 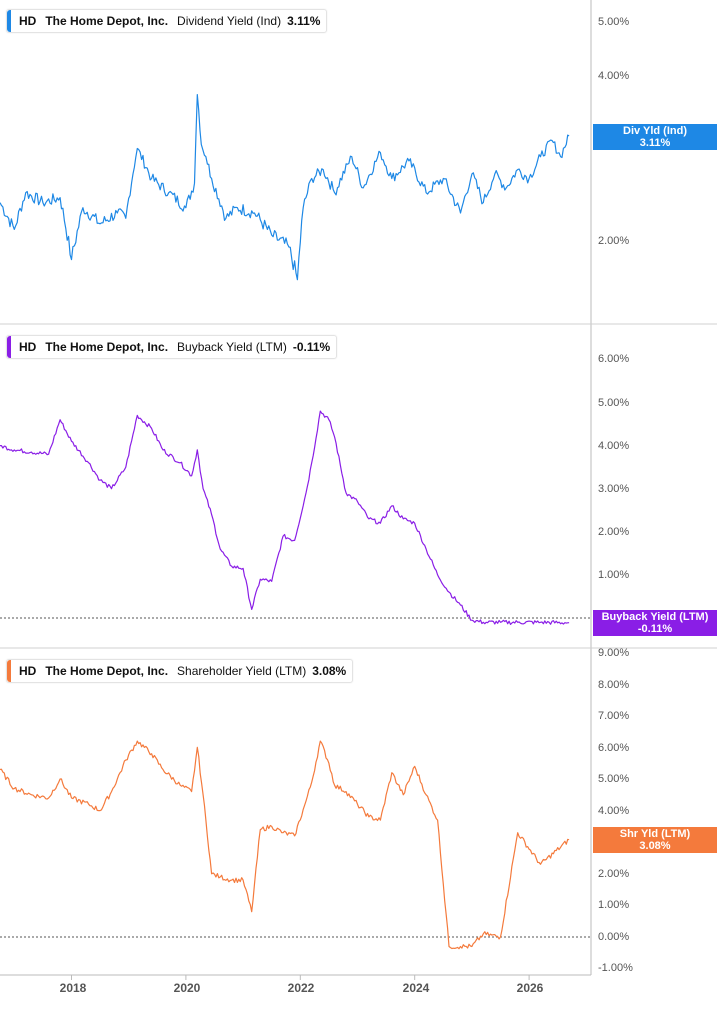 I want to click on badge-label: Buyback Yield (LTM), so click(x=655, y=617).